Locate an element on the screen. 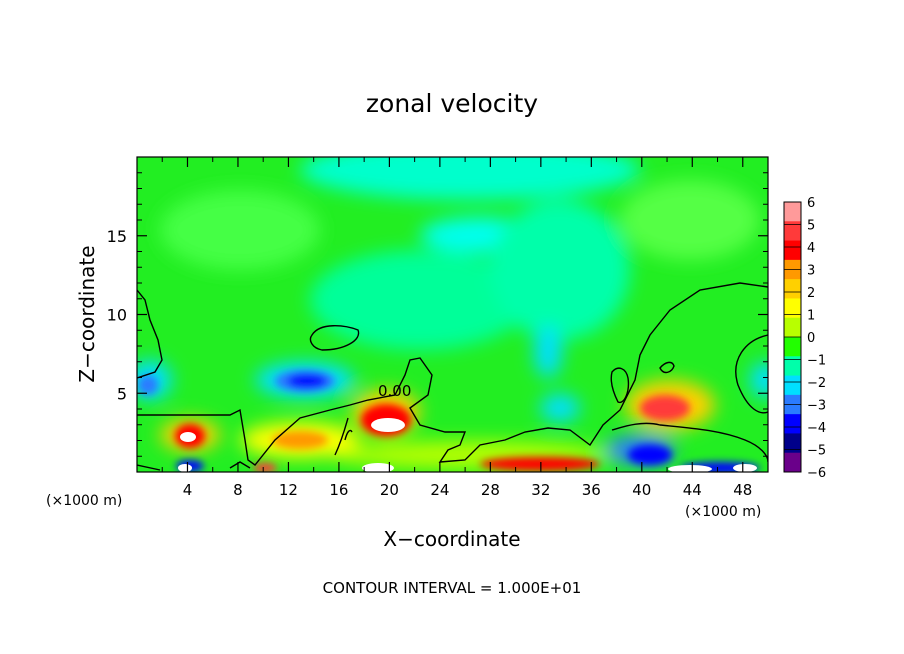 Image resolution: width=904 pixels, height=654 pixels. colorbar-label: −5 is located at coordinates (816, 451).